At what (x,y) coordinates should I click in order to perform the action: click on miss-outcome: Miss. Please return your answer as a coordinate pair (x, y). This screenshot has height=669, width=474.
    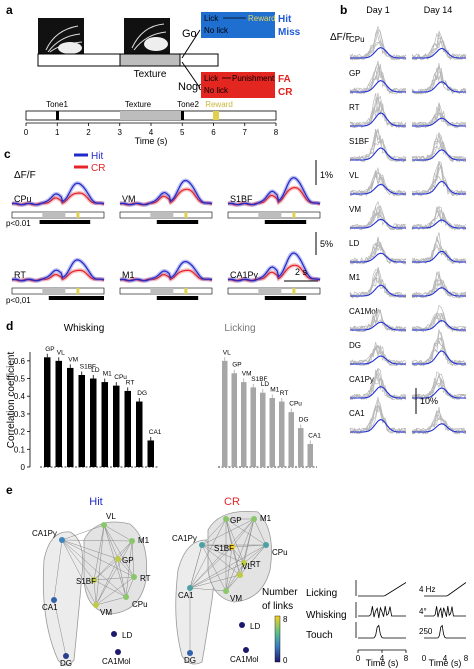
    Looking at the image, I should click on (289, 32).